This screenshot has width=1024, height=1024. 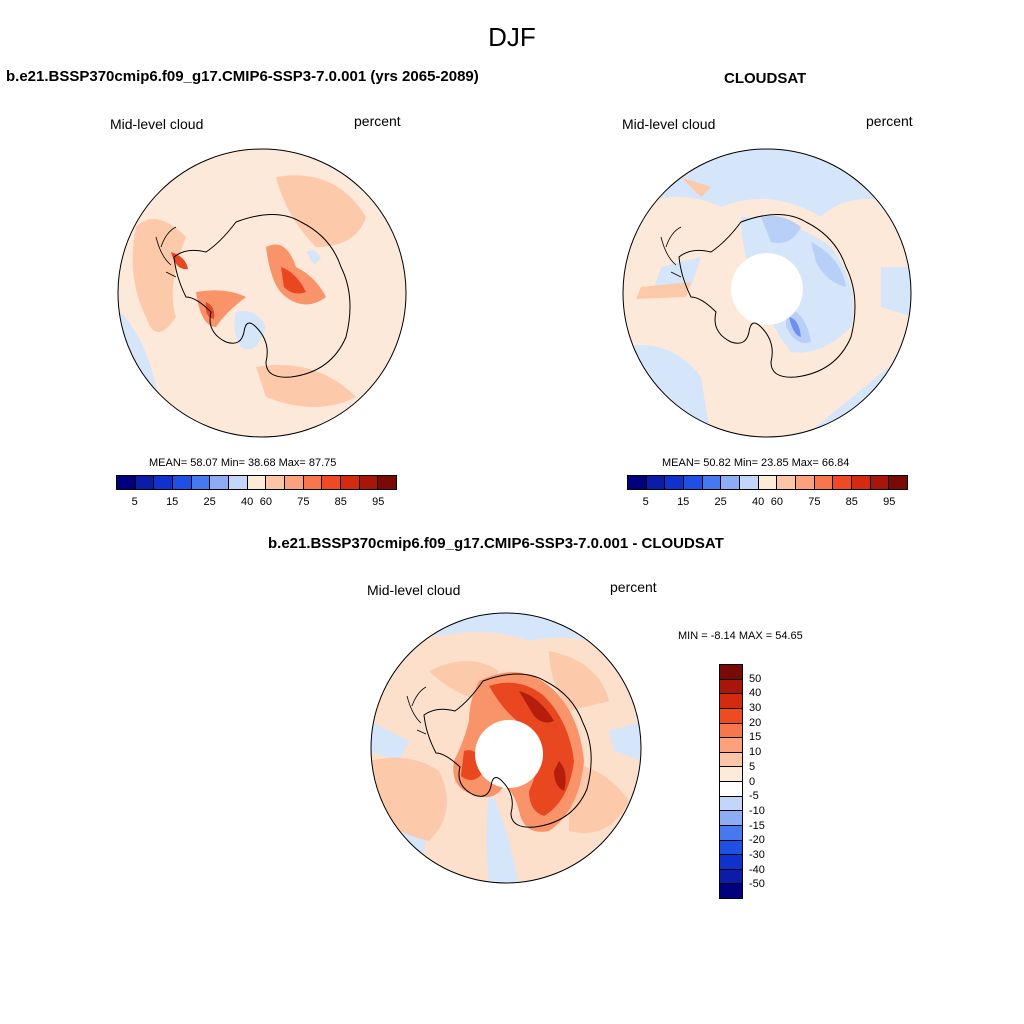 I want to click on colorbar-tick-label: -50, so click(x=757, y=884).